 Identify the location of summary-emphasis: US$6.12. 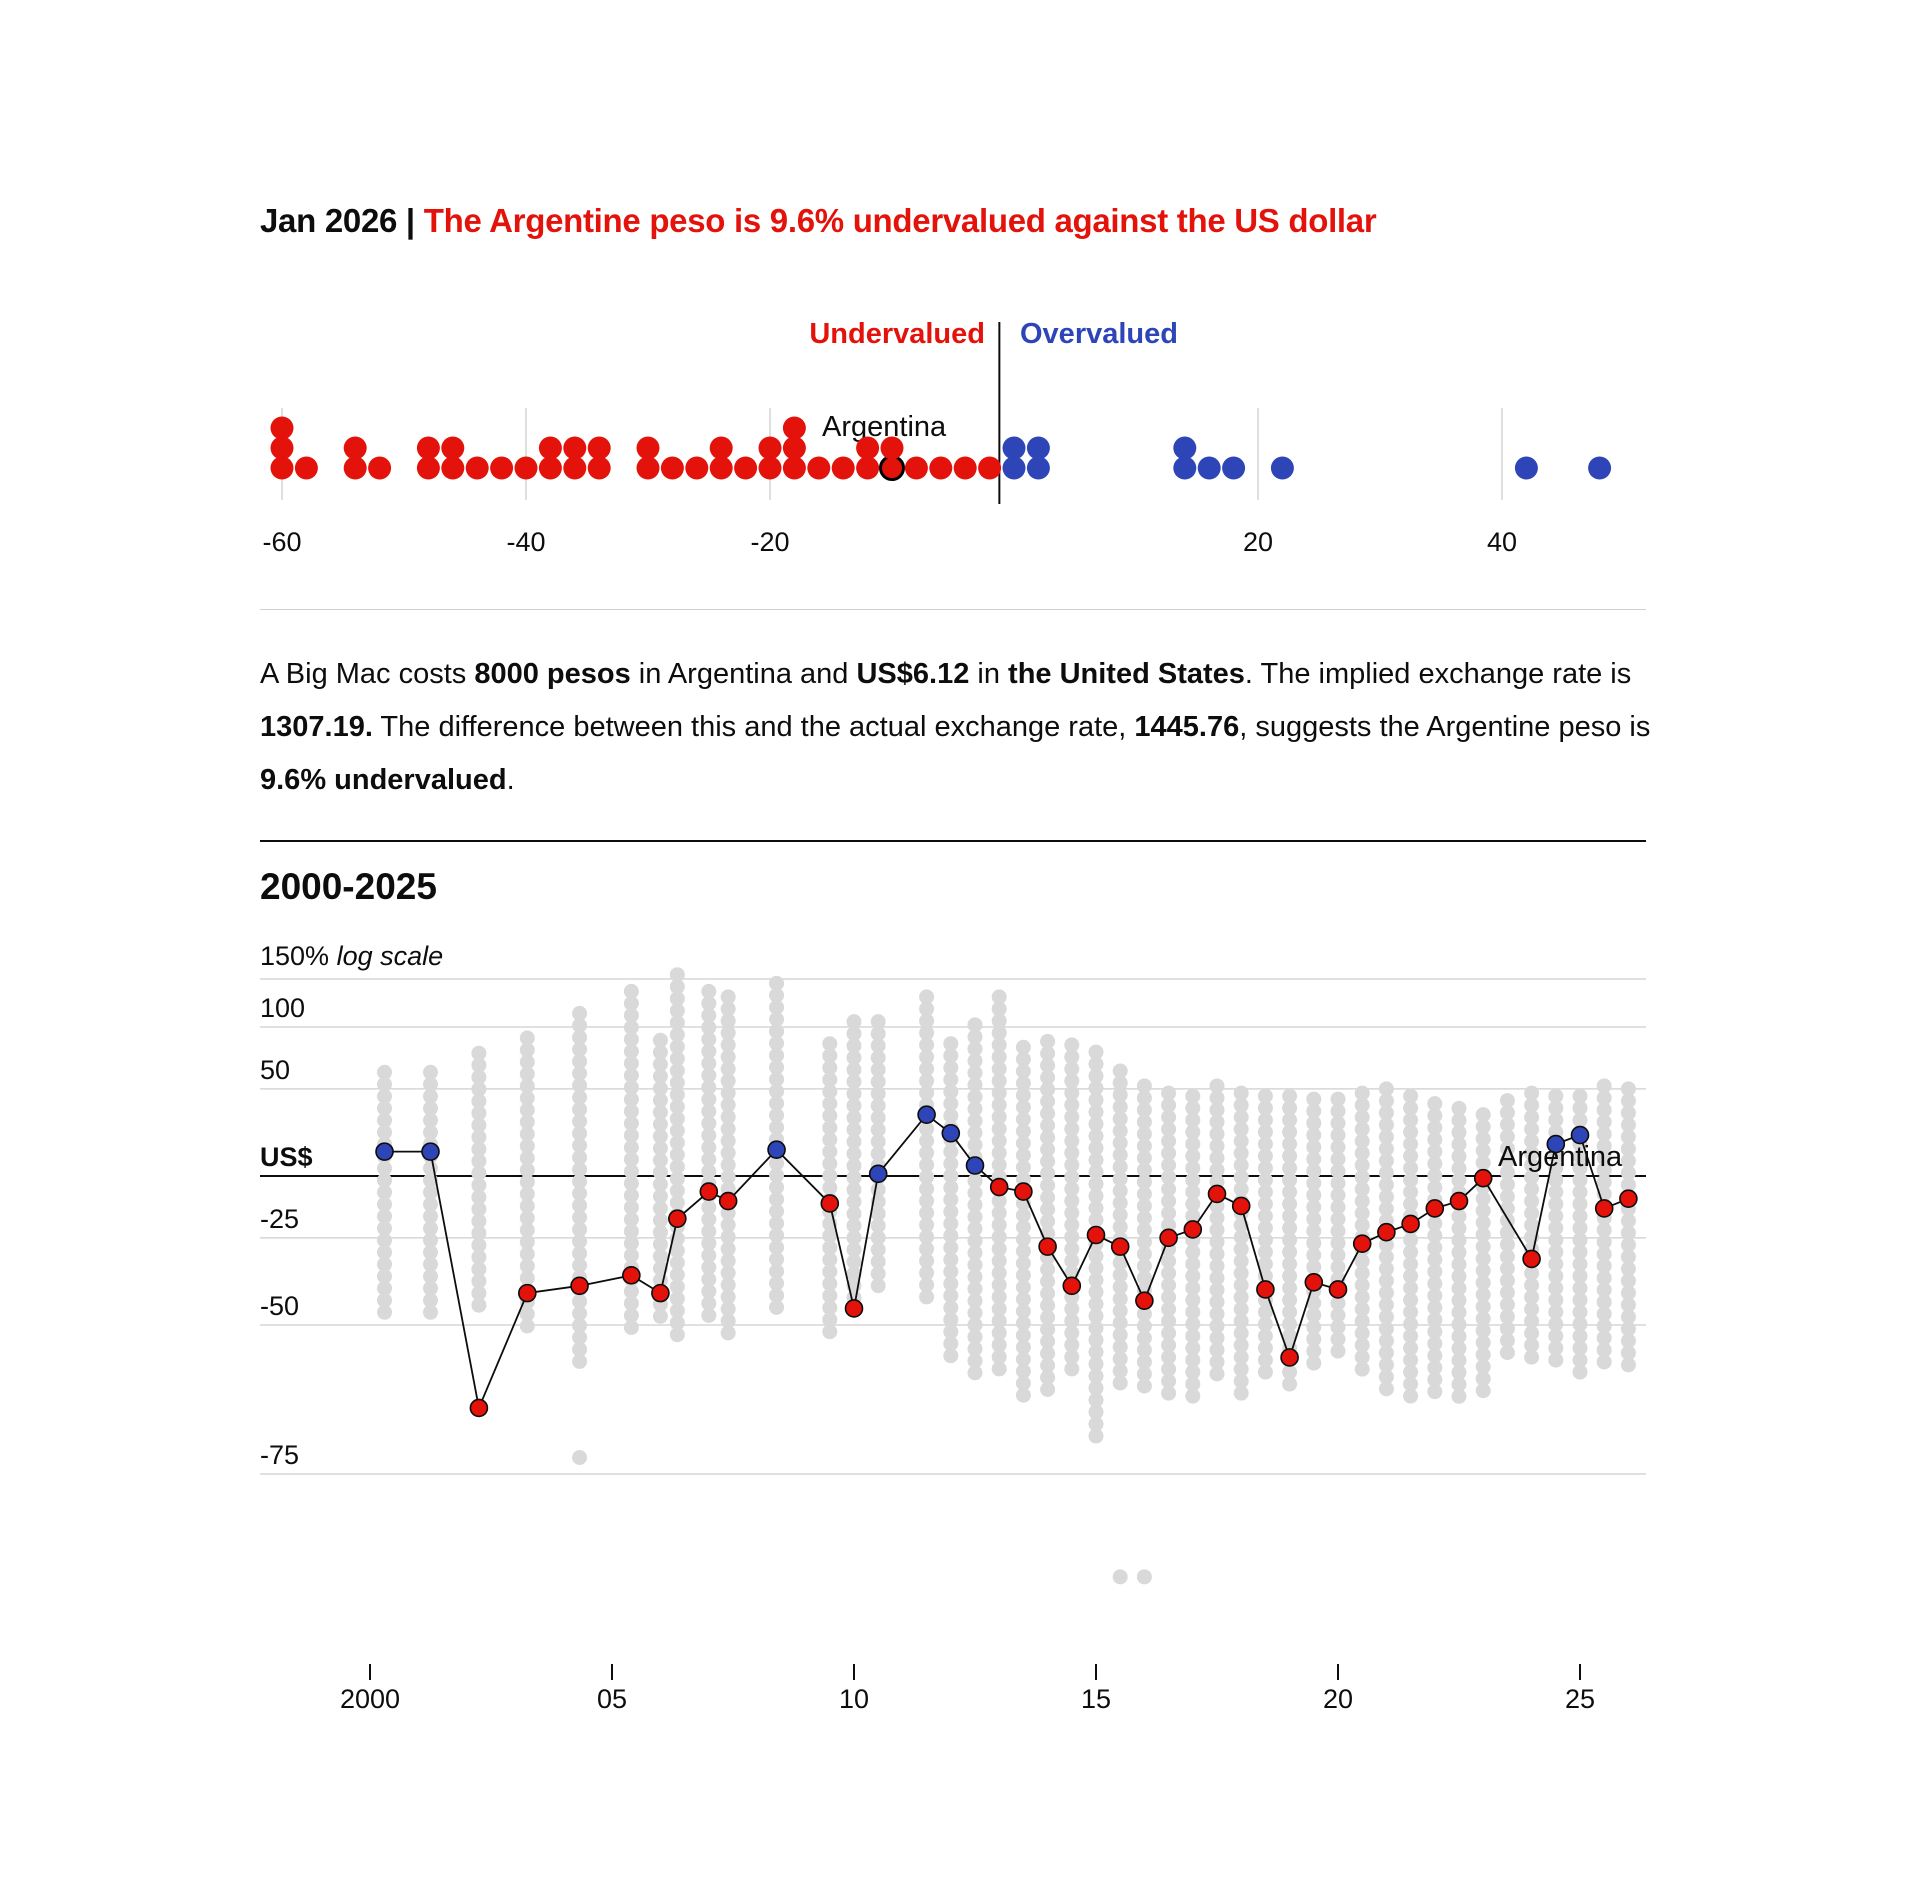
(913, 674).